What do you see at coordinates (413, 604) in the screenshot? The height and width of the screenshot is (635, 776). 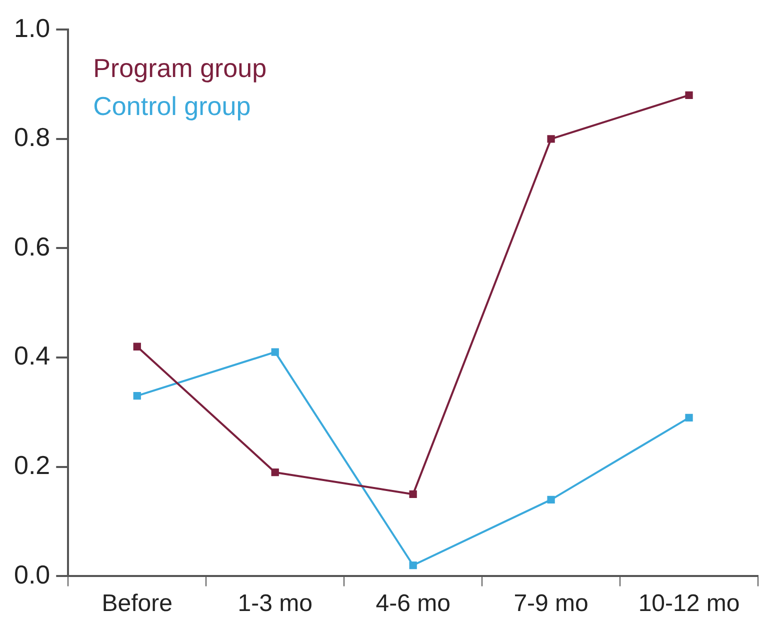 I see `x-tick-label: 4-6 mo` at bounding box center [413, 604].